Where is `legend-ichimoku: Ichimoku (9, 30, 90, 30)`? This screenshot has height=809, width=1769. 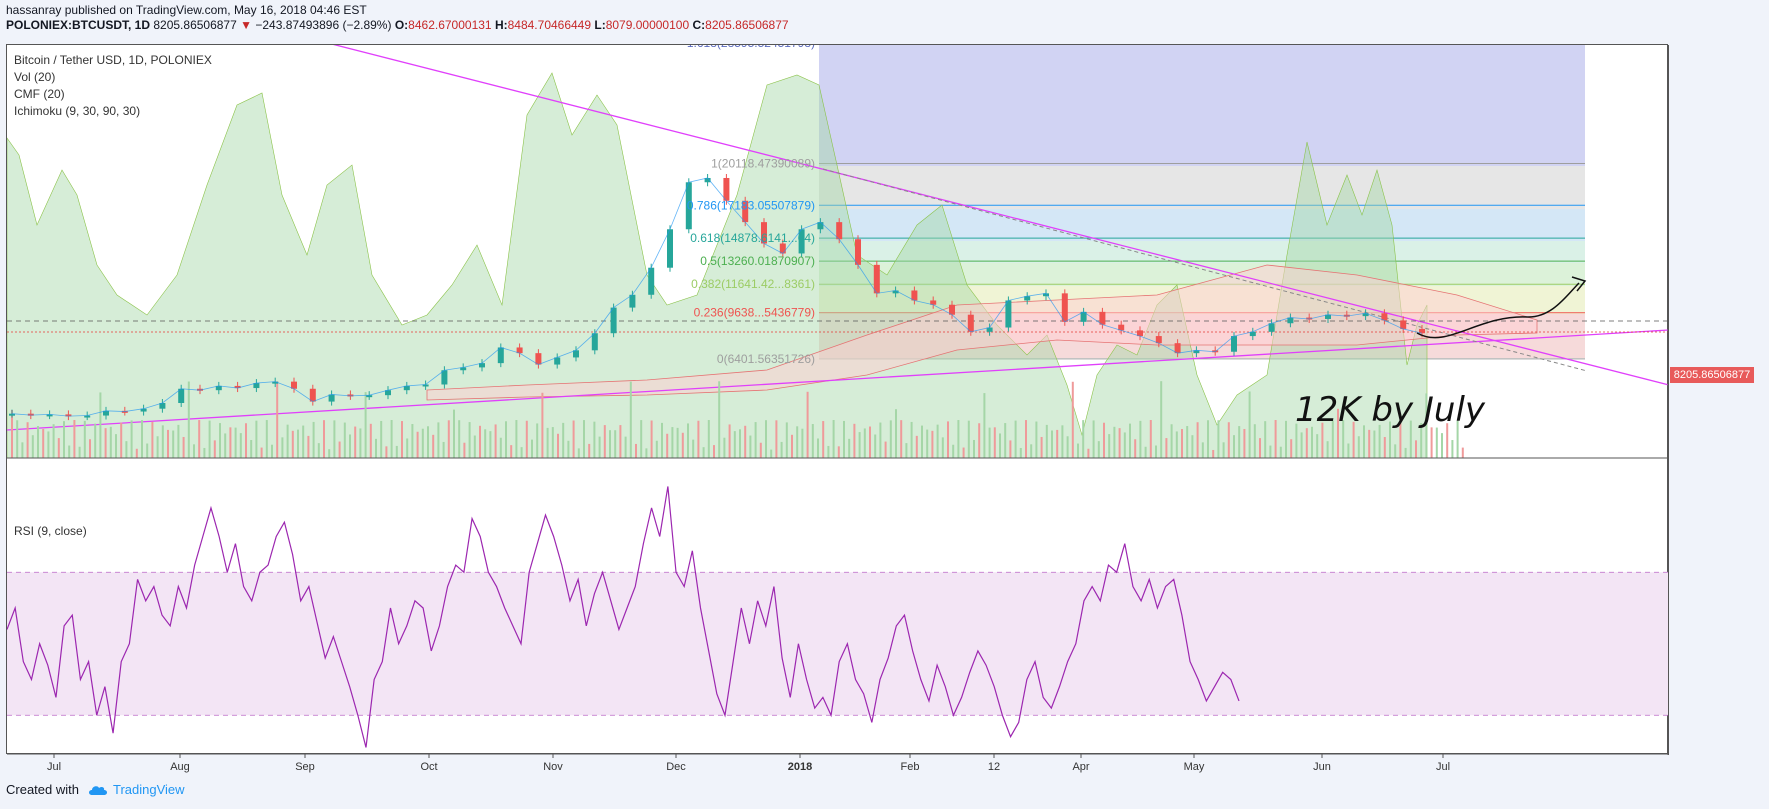 legend-ichimoku: Ichimoku (9, 30, 90, 30) is located at coordinates (77, 111).